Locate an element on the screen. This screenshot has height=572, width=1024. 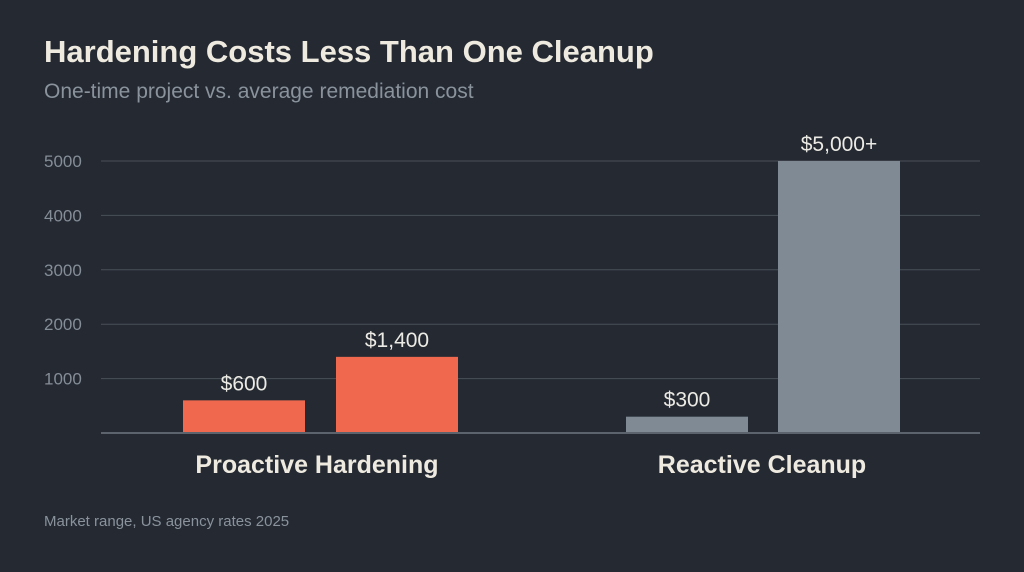
chart-title: Hardening Costs Less Than One Cleanup is located at coordinates (349, 51).